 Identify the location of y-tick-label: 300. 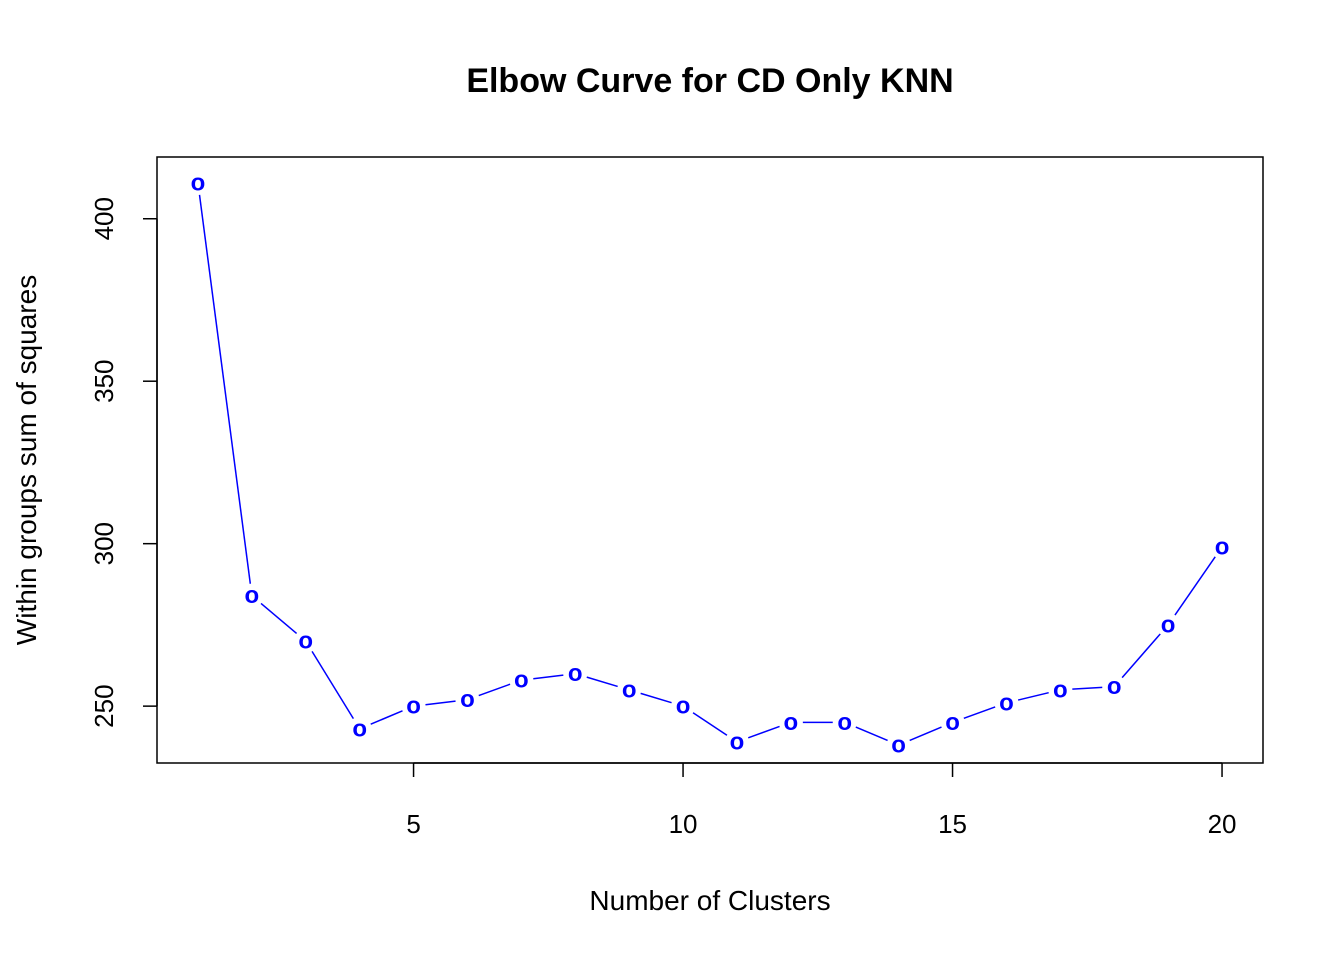
(104, 543).